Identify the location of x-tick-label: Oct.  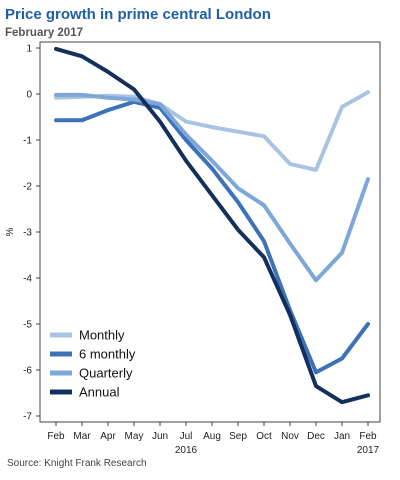
(264, 436).